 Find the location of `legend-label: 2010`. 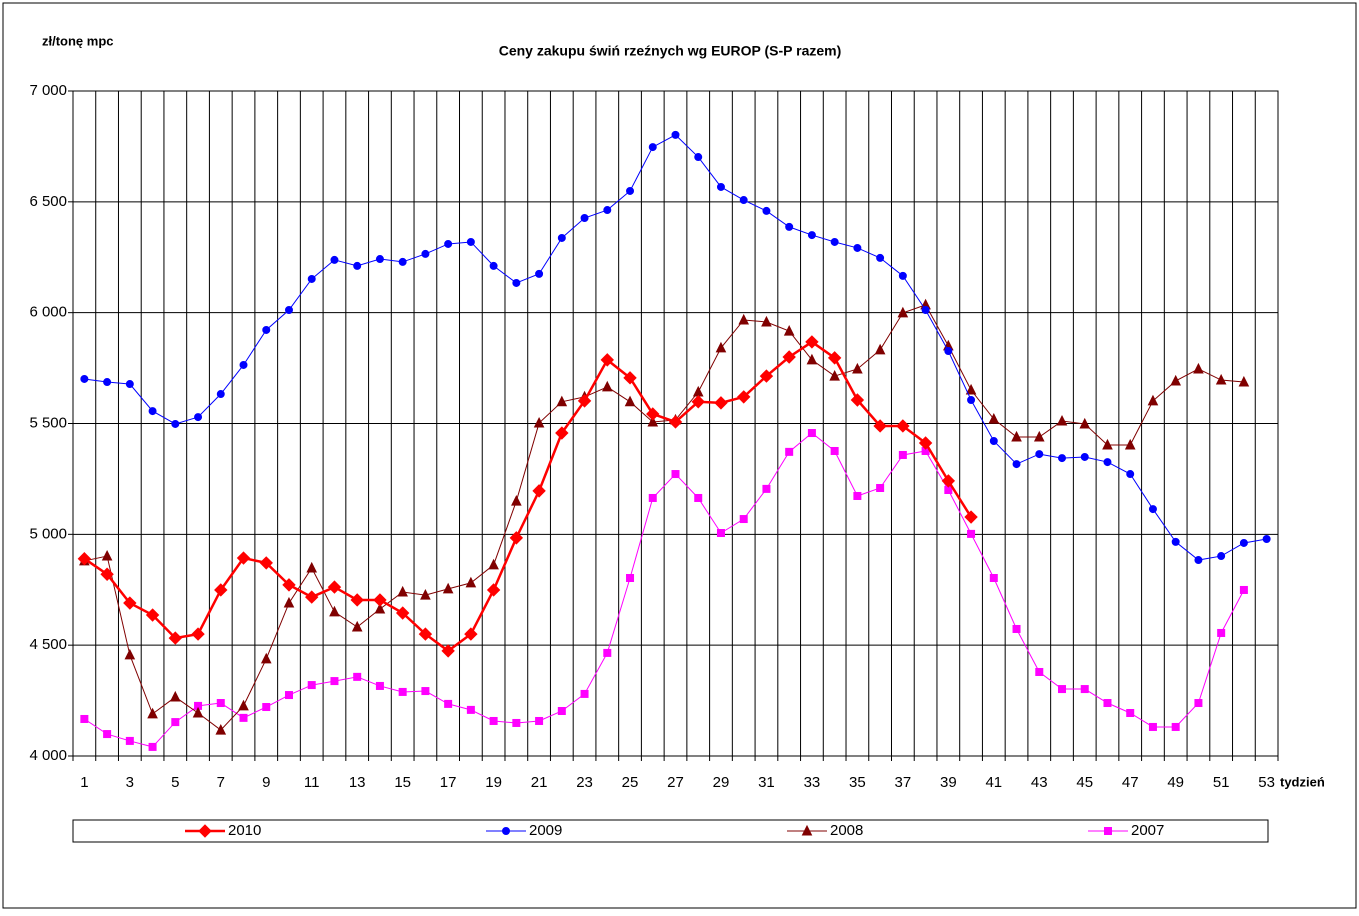

legend-label: 2010 is located at coordinates (244, 830).